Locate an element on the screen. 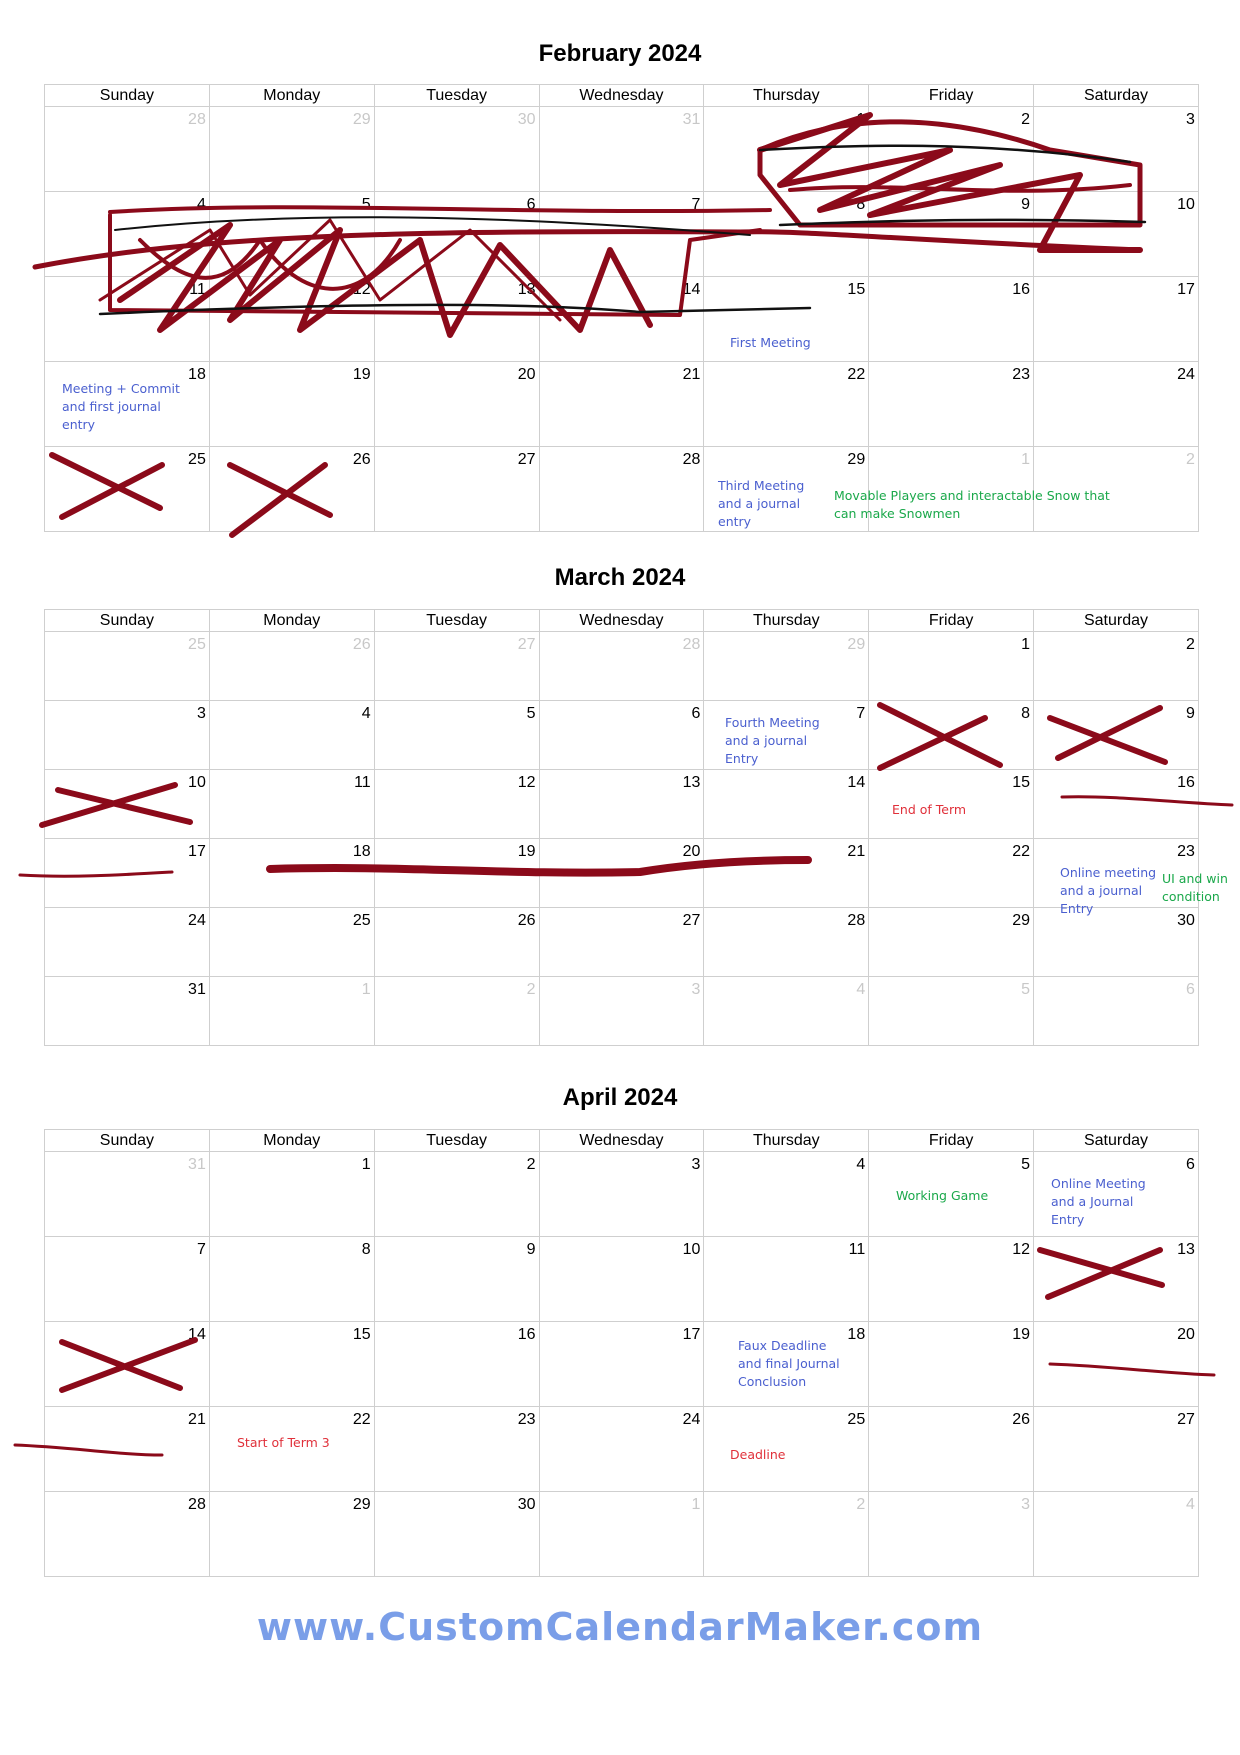 The image size is (1240, 1755). day-cell: 10 is located at coordinates (622, 1279).